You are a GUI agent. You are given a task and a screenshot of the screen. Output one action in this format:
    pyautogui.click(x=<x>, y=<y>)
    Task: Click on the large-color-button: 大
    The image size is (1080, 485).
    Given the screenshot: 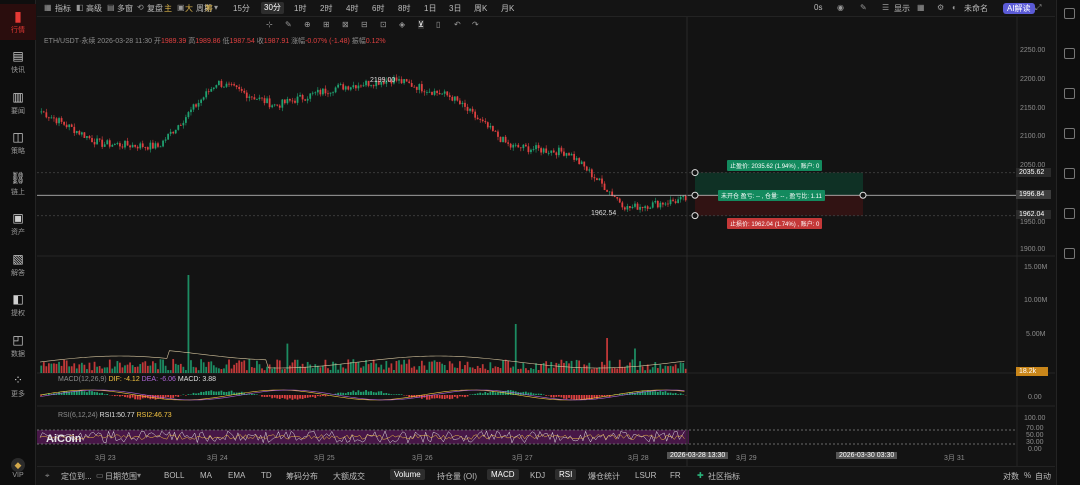 What is the action you would take?
    pyautogui.click(x=189, y=8)
    